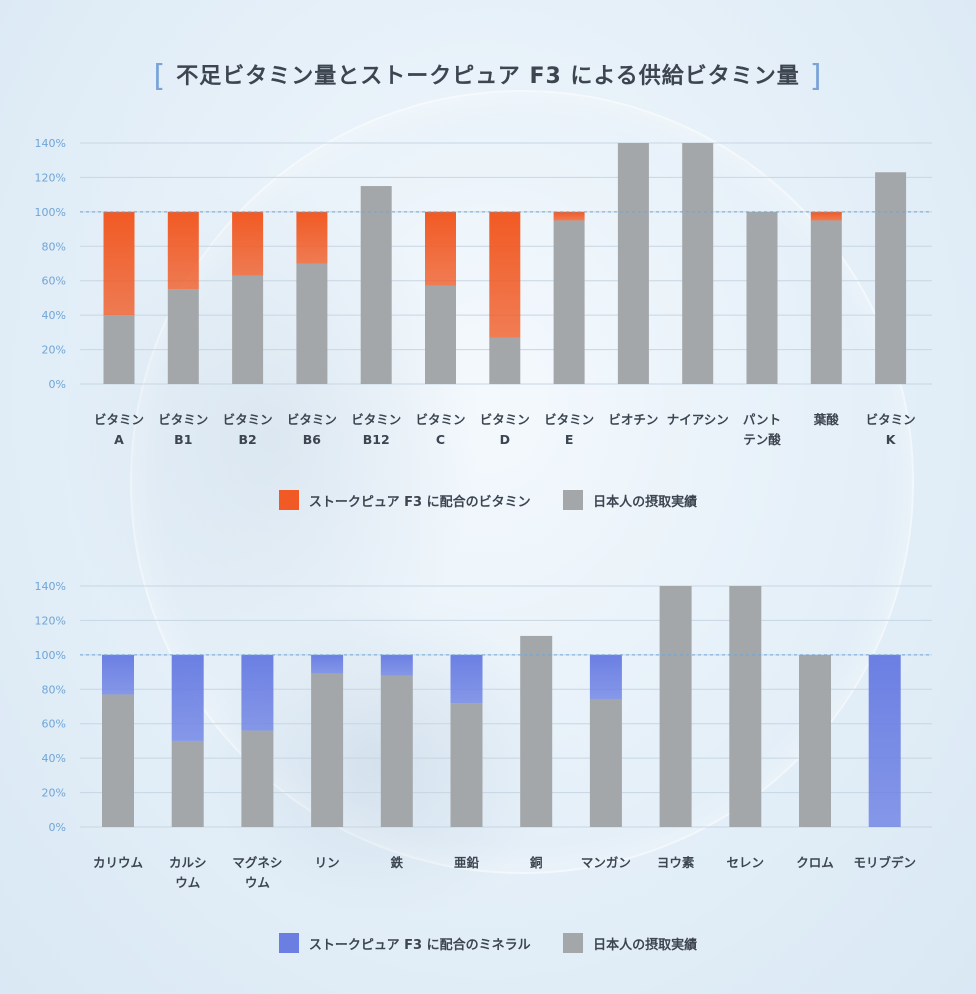  What do you see at coordinates (419, 502) in the screenshot?
I see `legend-label: ストークピュア F3 に配合のビタミン` at bounding box center [419, 502].